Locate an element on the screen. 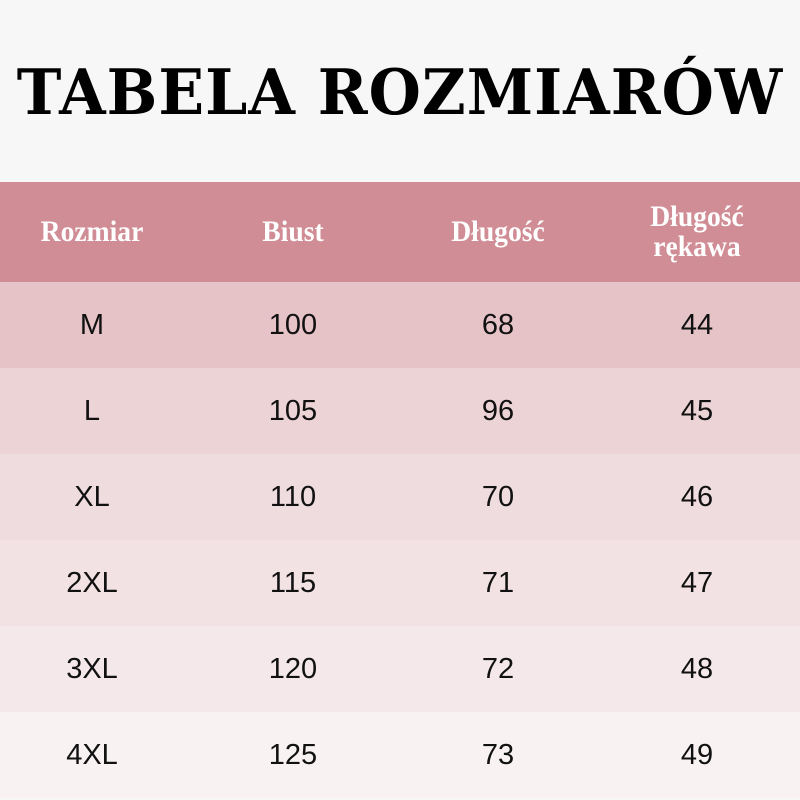 The image size is (800, 800). cell-length: 70 is located at coordinates (498, 496).